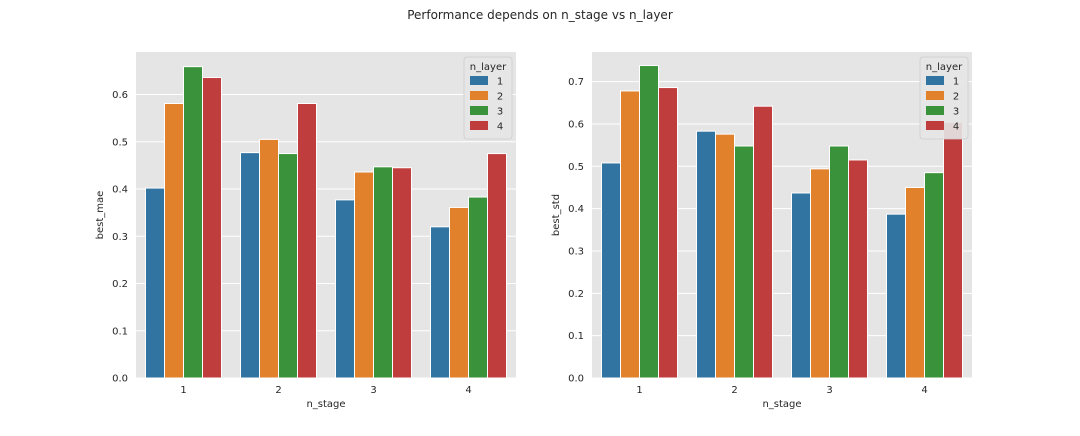 This screenshot has height=436, width=1080. What do you see at coordinates (556, 215) in the screenshot?
I see `y-axis-label: best_std` at bounding box center [556, 215].